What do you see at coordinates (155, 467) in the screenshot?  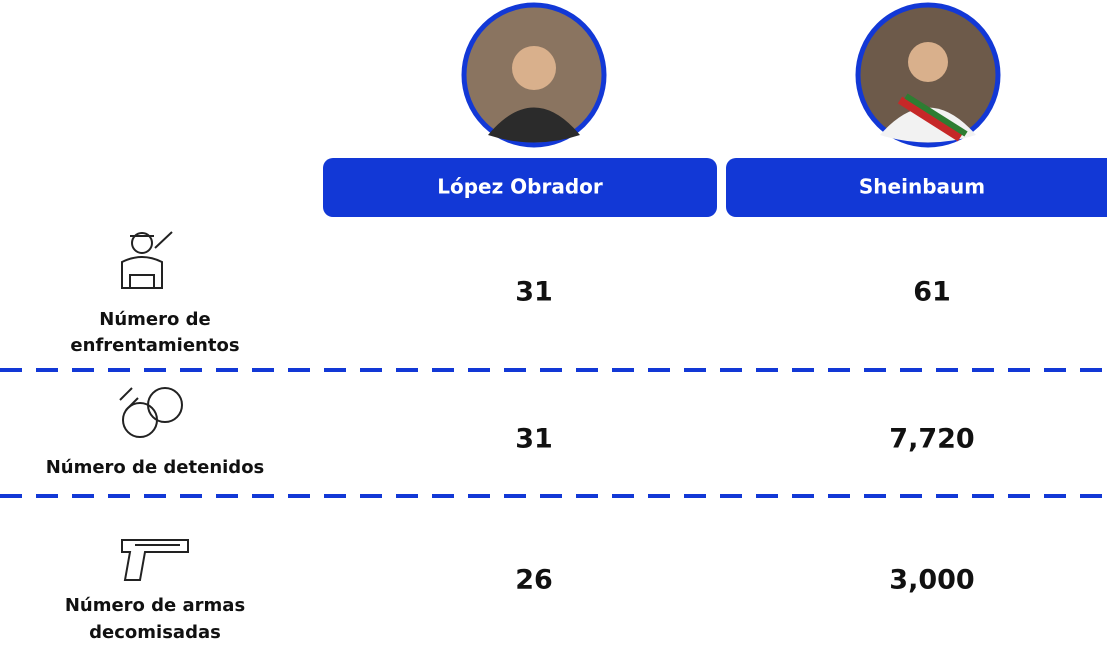 I see `row-label: Número de detenidos` at bounding box center [155, 467].